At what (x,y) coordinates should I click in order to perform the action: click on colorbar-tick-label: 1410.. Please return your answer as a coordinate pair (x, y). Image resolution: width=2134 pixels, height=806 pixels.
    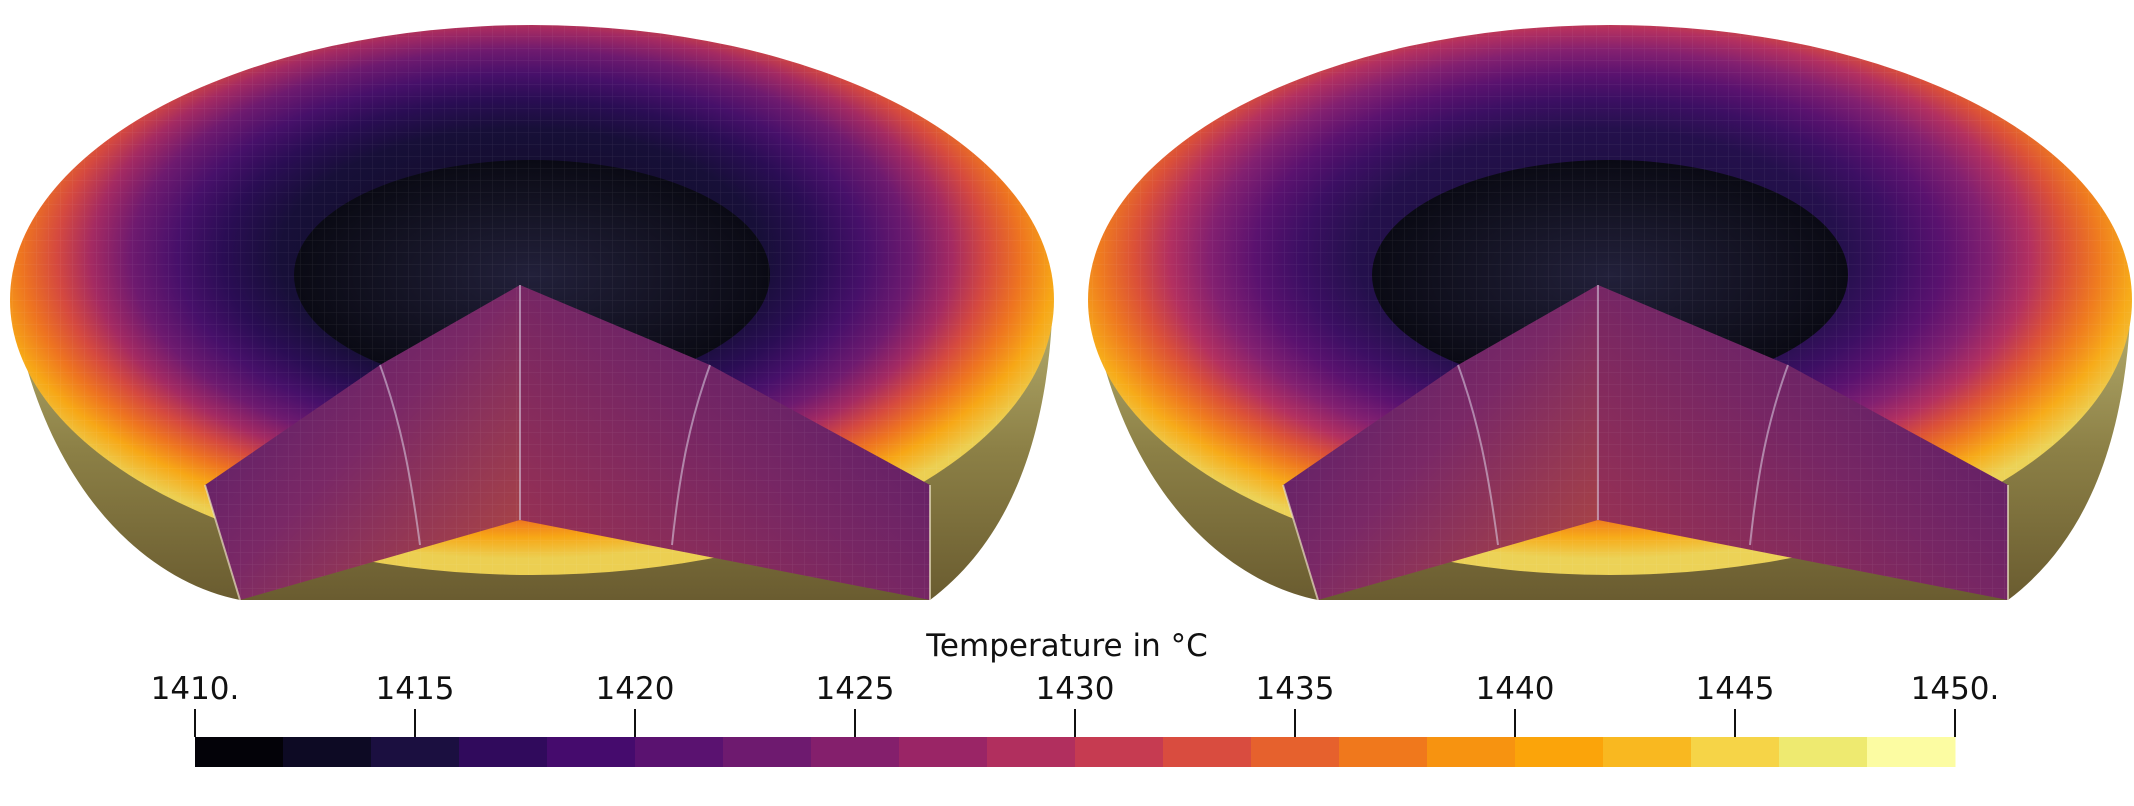
    Looking at the image, I should click on (195, 689).